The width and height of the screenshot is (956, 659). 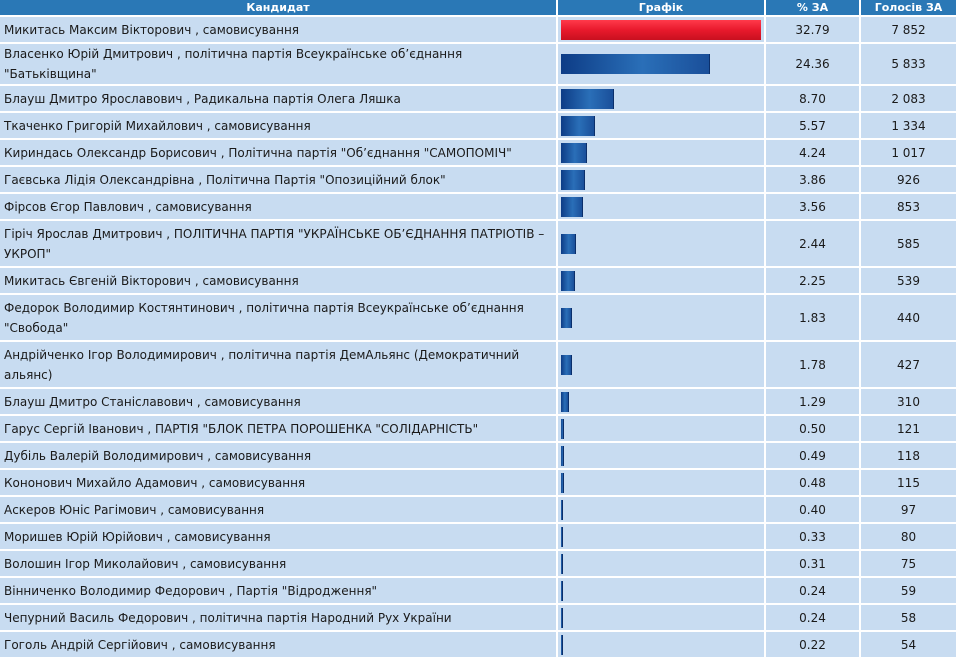 What do you see at coordinates (908, 455) in the screenshot?
I see `vote-count: 118` at bounding box center [908, 455].